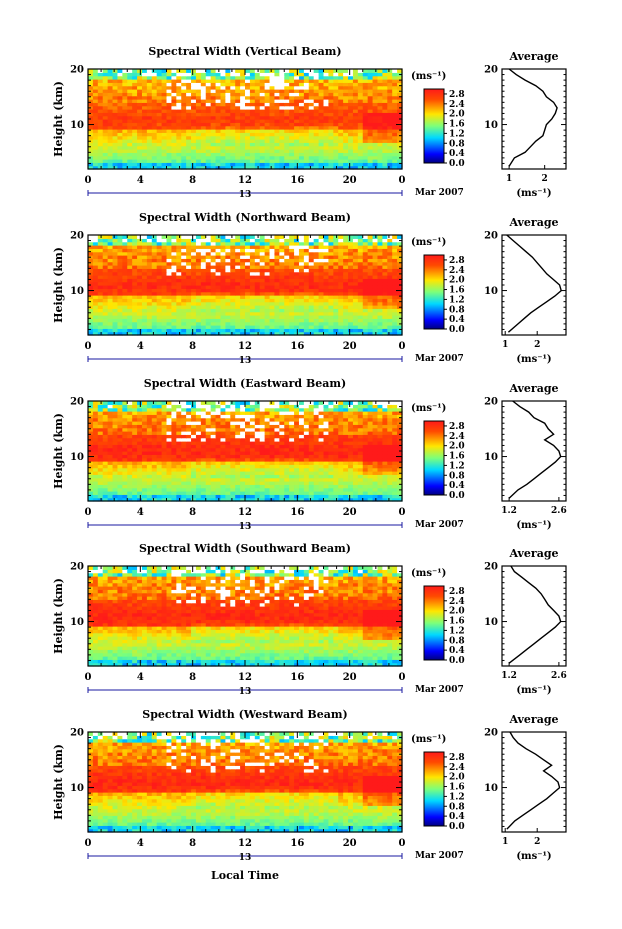 This screenshot has height=929, width=622. Describe the element at coordinates (457, 115) in the screenshot. I see `colorbar-tick-label: 2.0` at that location.